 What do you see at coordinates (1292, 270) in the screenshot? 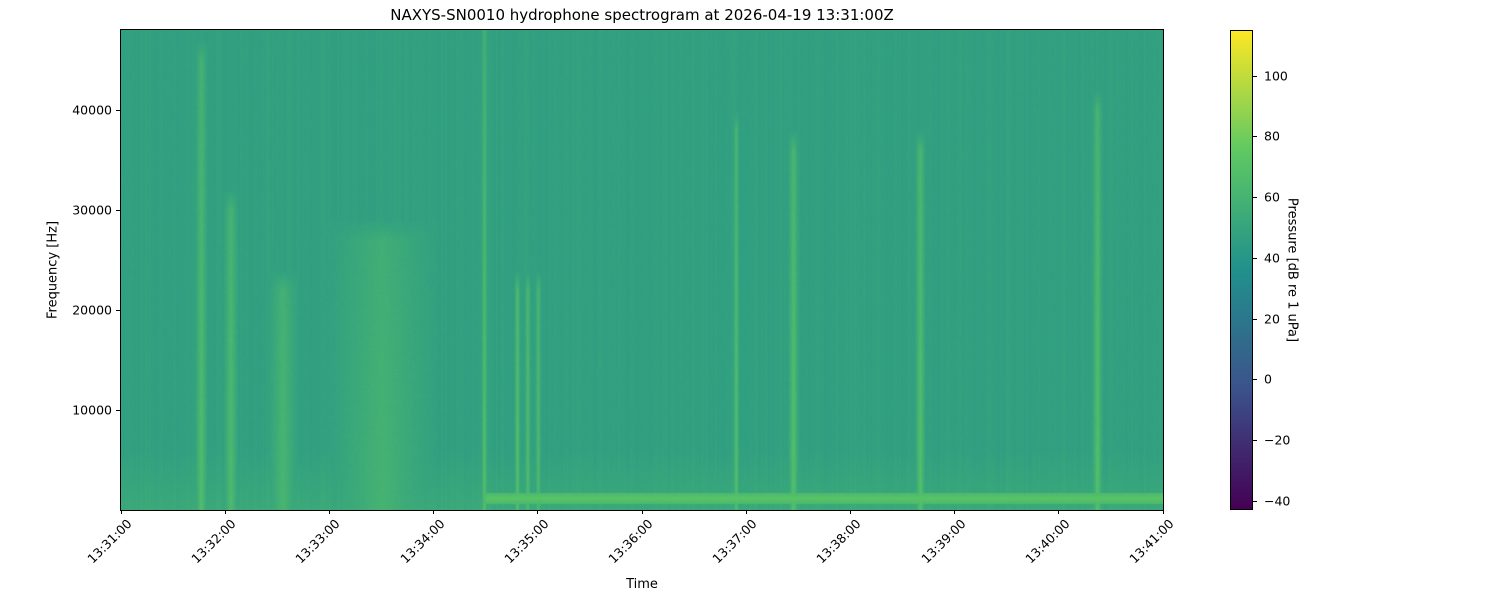
I see `colorbar-label: Pressure [dB re 1 uPa]` at bounding box center [1292, 270].